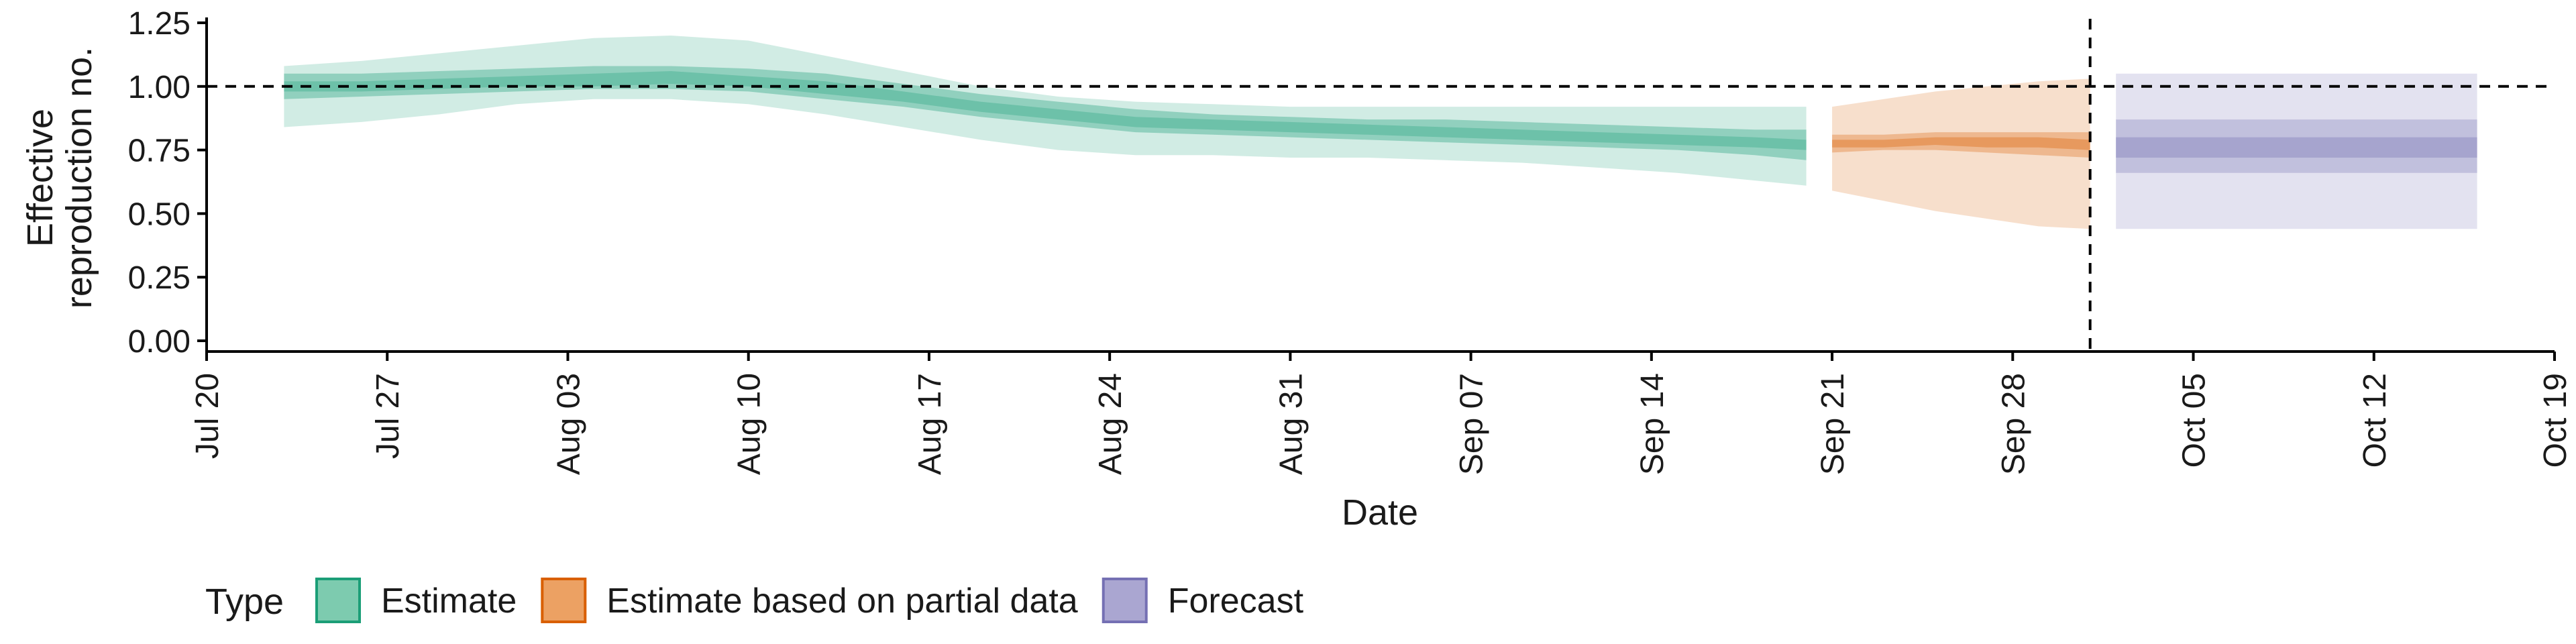 This screenshot has width=2576, height=644. What do you see at coordinates (2013, 424) in the screenshot?
I see `x-tick-label: Sep 28` at bounding box center [2013, 424].